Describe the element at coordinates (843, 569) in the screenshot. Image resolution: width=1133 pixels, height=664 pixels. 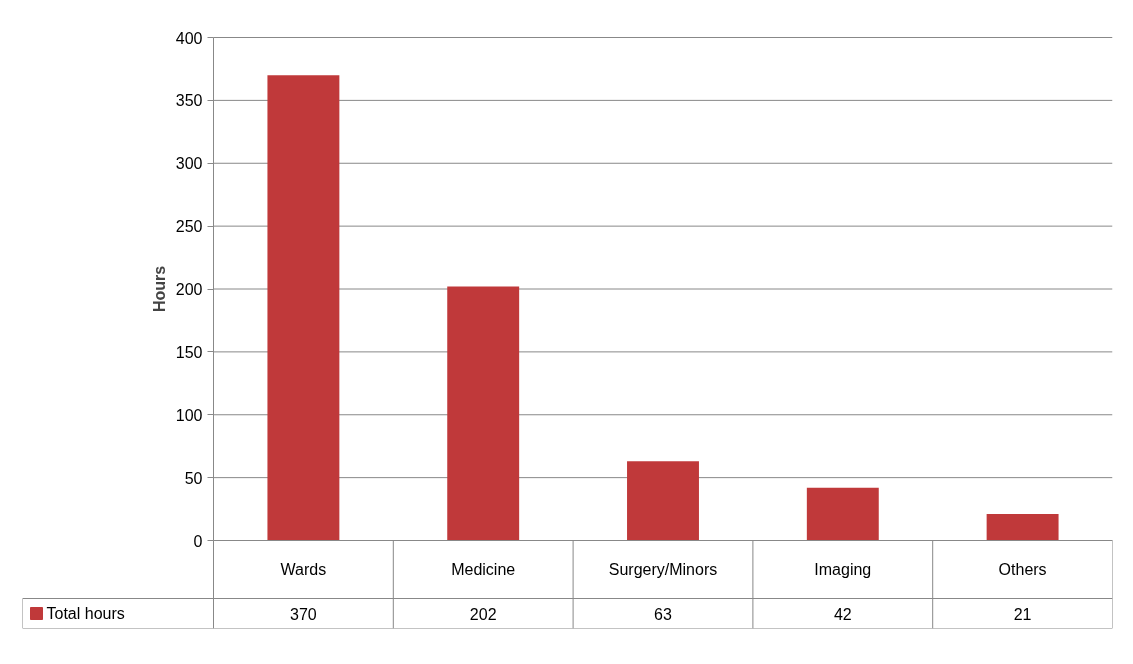
I see `x-tick-label: Imaging` at that location.